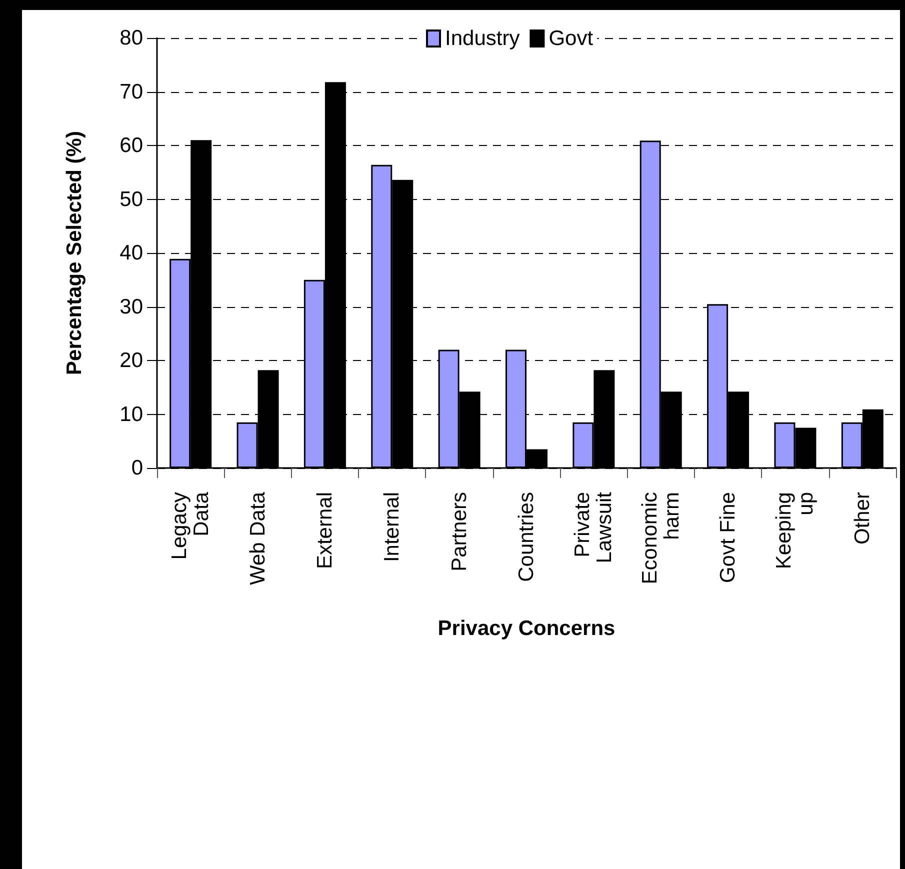 The width and height of the screenshot is (905, 869). I want to click on x-tick-label: Legacy Data, so click(191, 526).